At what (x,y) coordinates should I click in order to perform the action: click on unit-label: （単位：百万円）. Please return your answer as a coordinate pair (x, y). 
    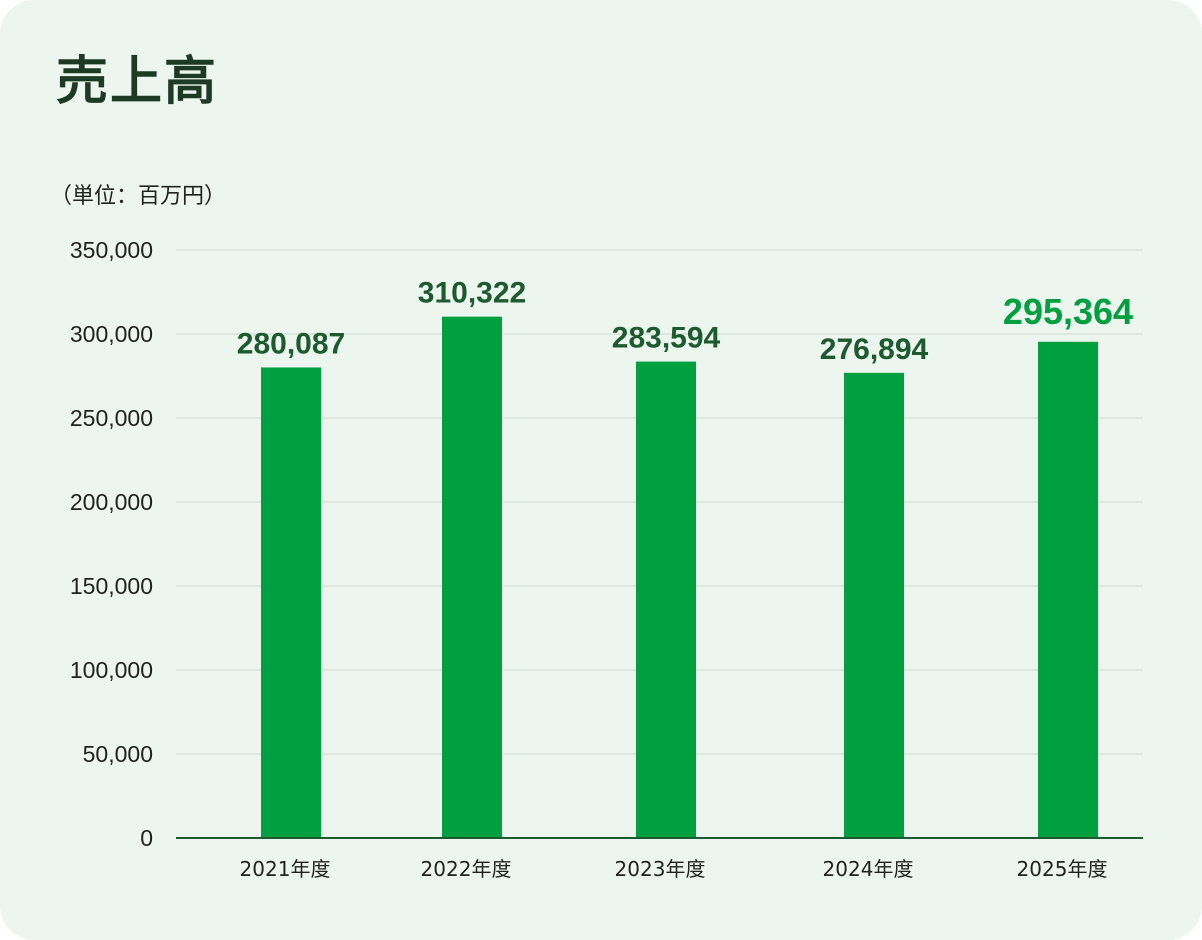
    Looking at the image, I should click on (138, 196).